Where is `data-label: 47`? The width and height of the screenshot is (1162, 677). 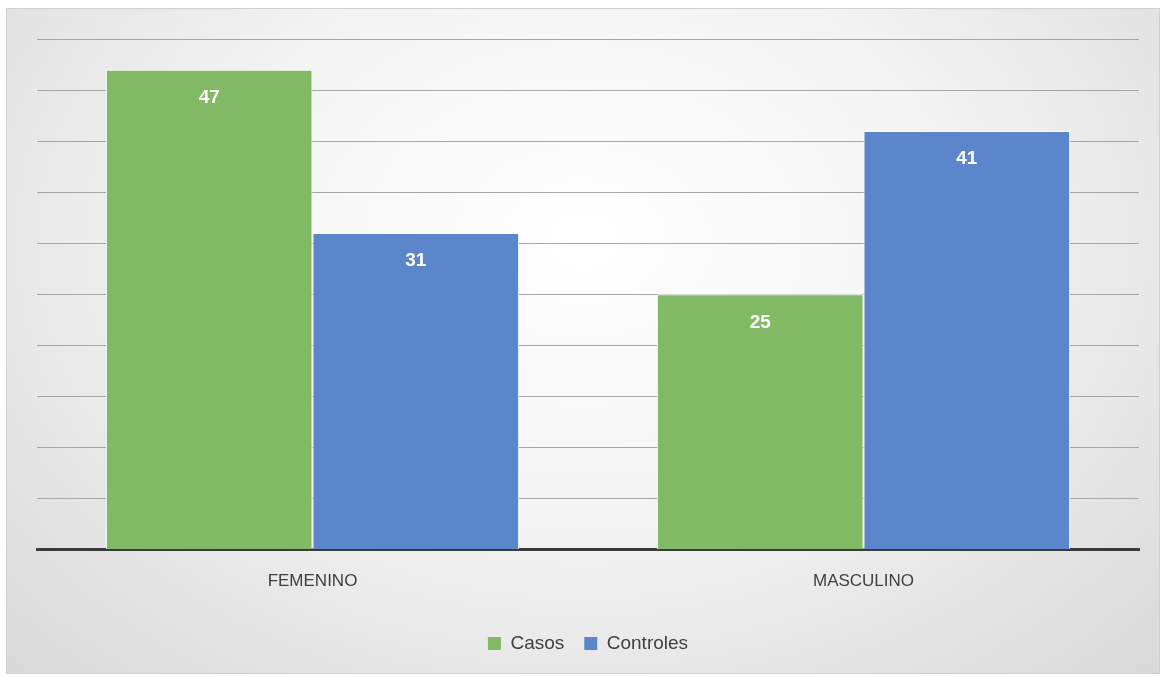
data-label: 47 is located at coordinates (209, 96).